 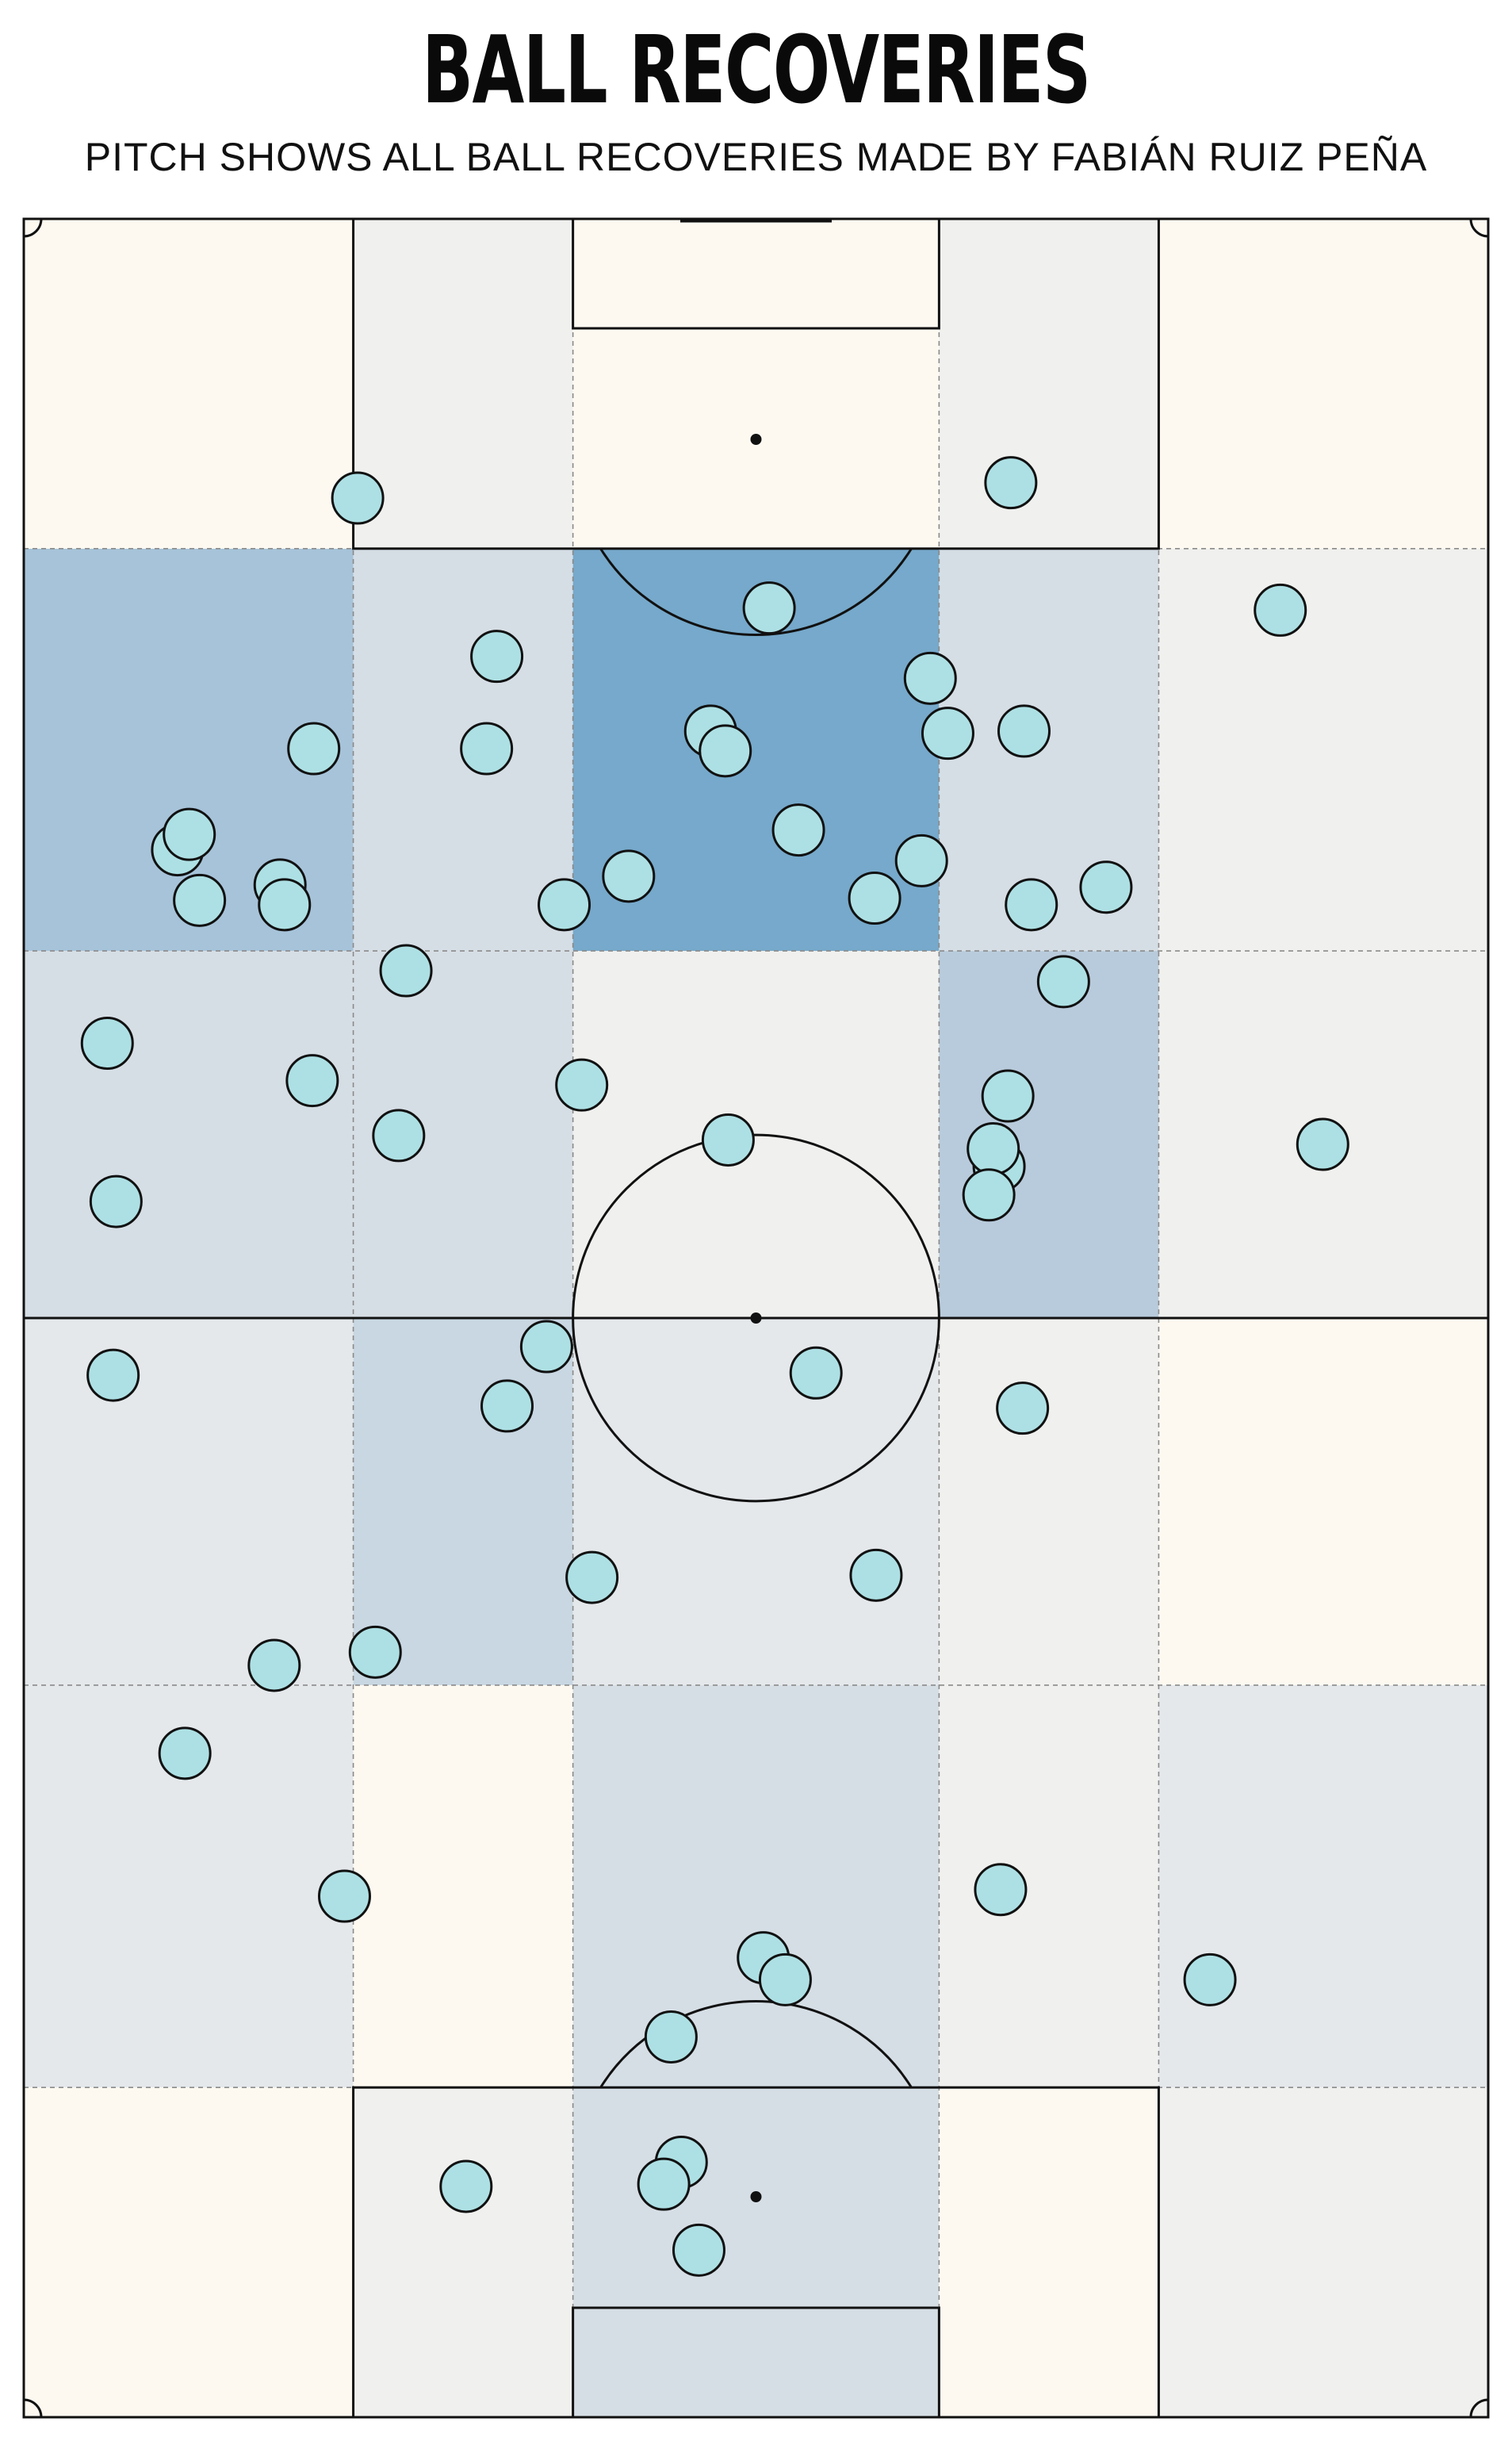 I want to click on top-penalty-arc, so click(x=756, y=592).